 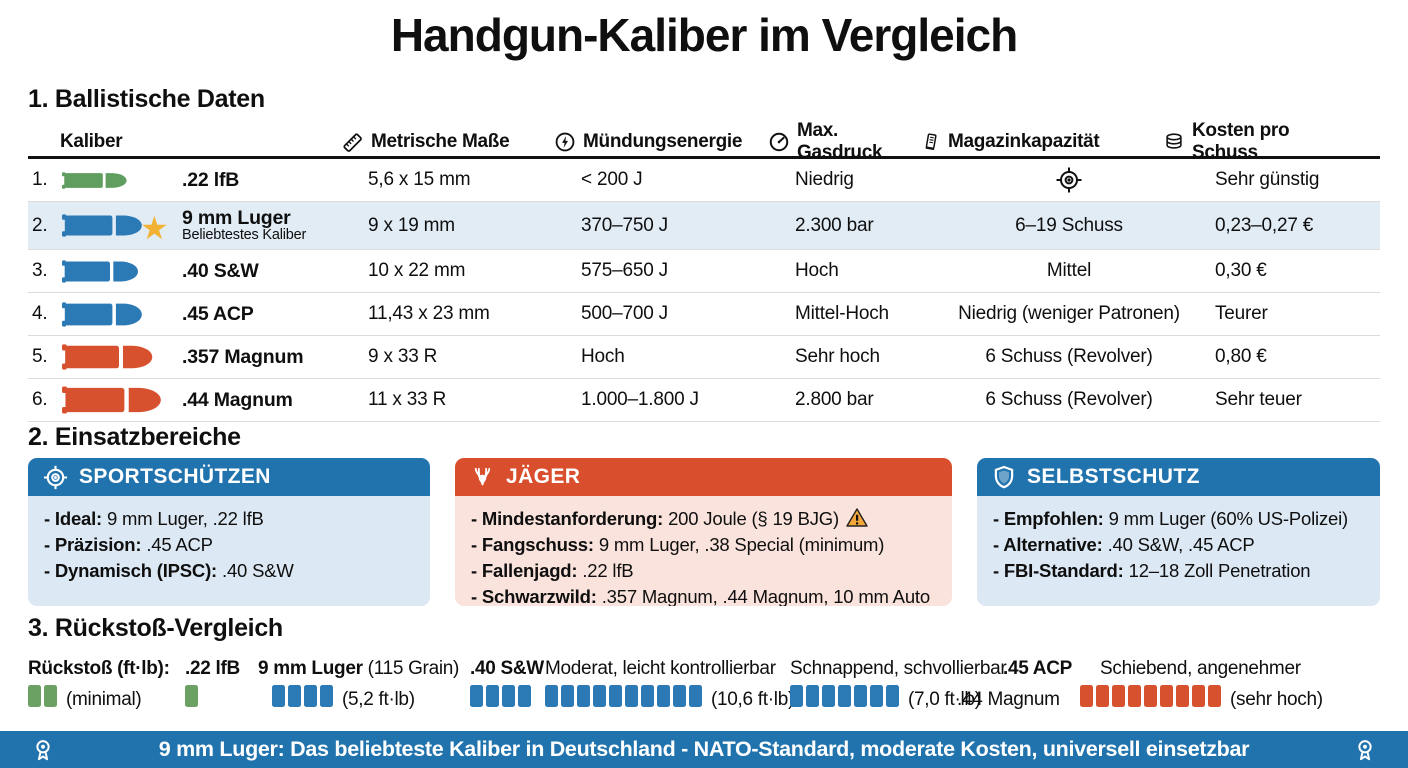 I want to click on shield-icon, so click(x=1004, y=477).